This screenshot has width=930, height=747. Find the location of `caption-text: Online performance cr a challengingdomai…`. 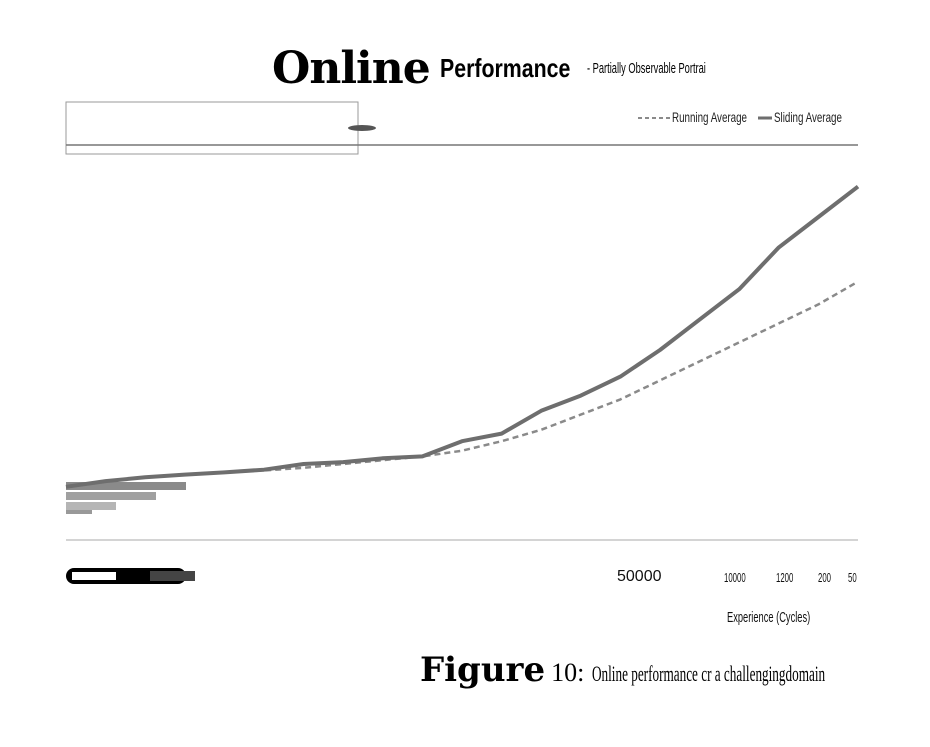

caption-text: Online performance cr a challengingdomai… is located at coordinates (709, 673).